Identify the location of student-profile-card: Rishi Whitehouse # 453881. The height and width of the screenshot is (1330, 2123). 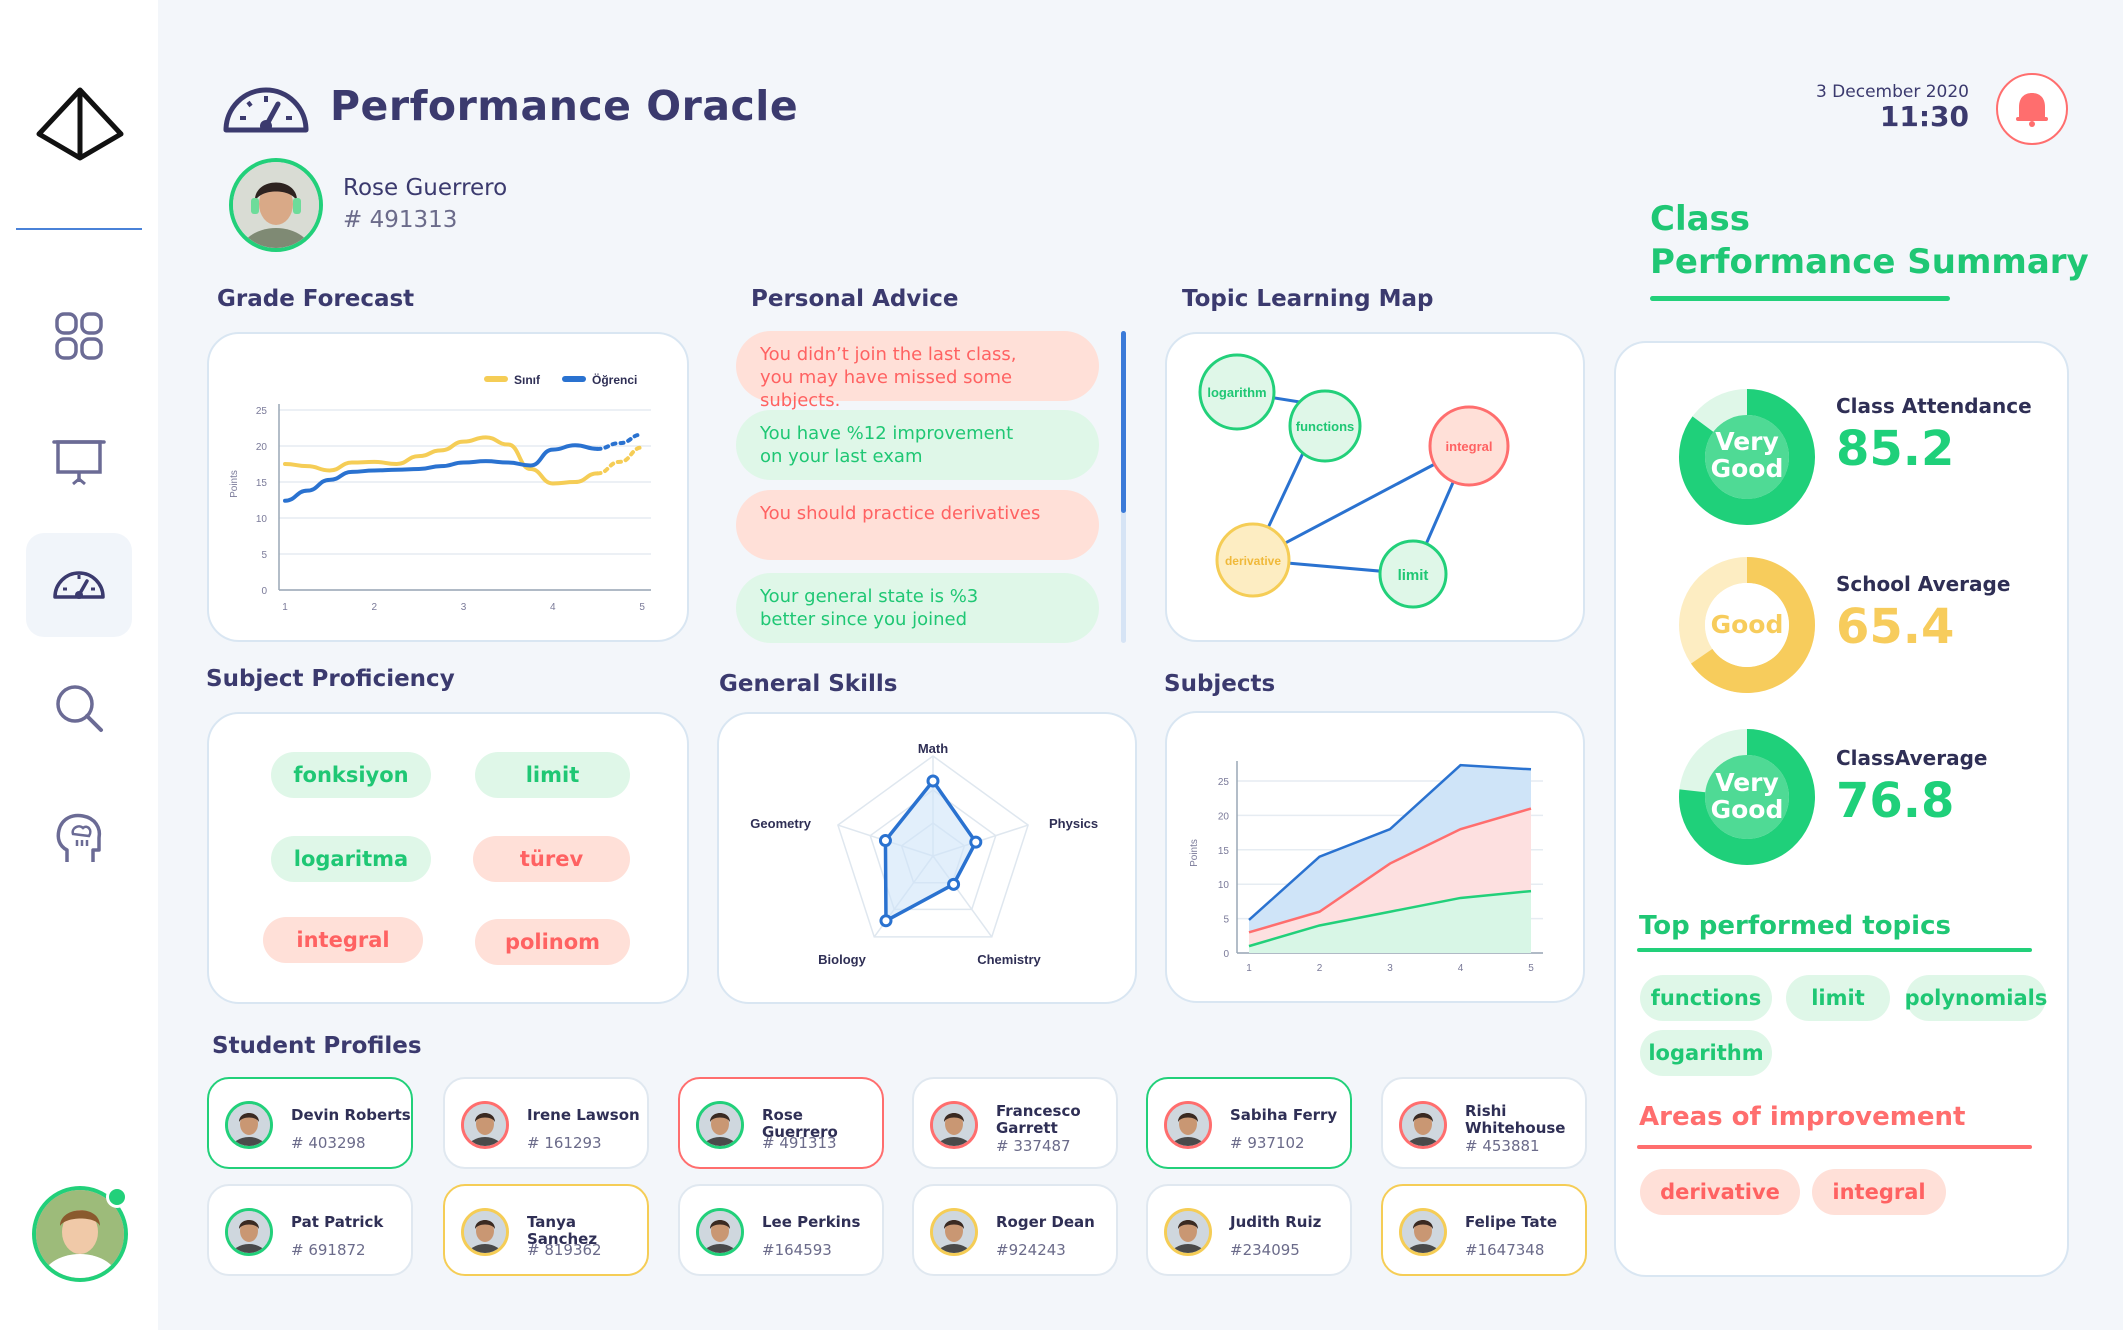
(1484, 1123).